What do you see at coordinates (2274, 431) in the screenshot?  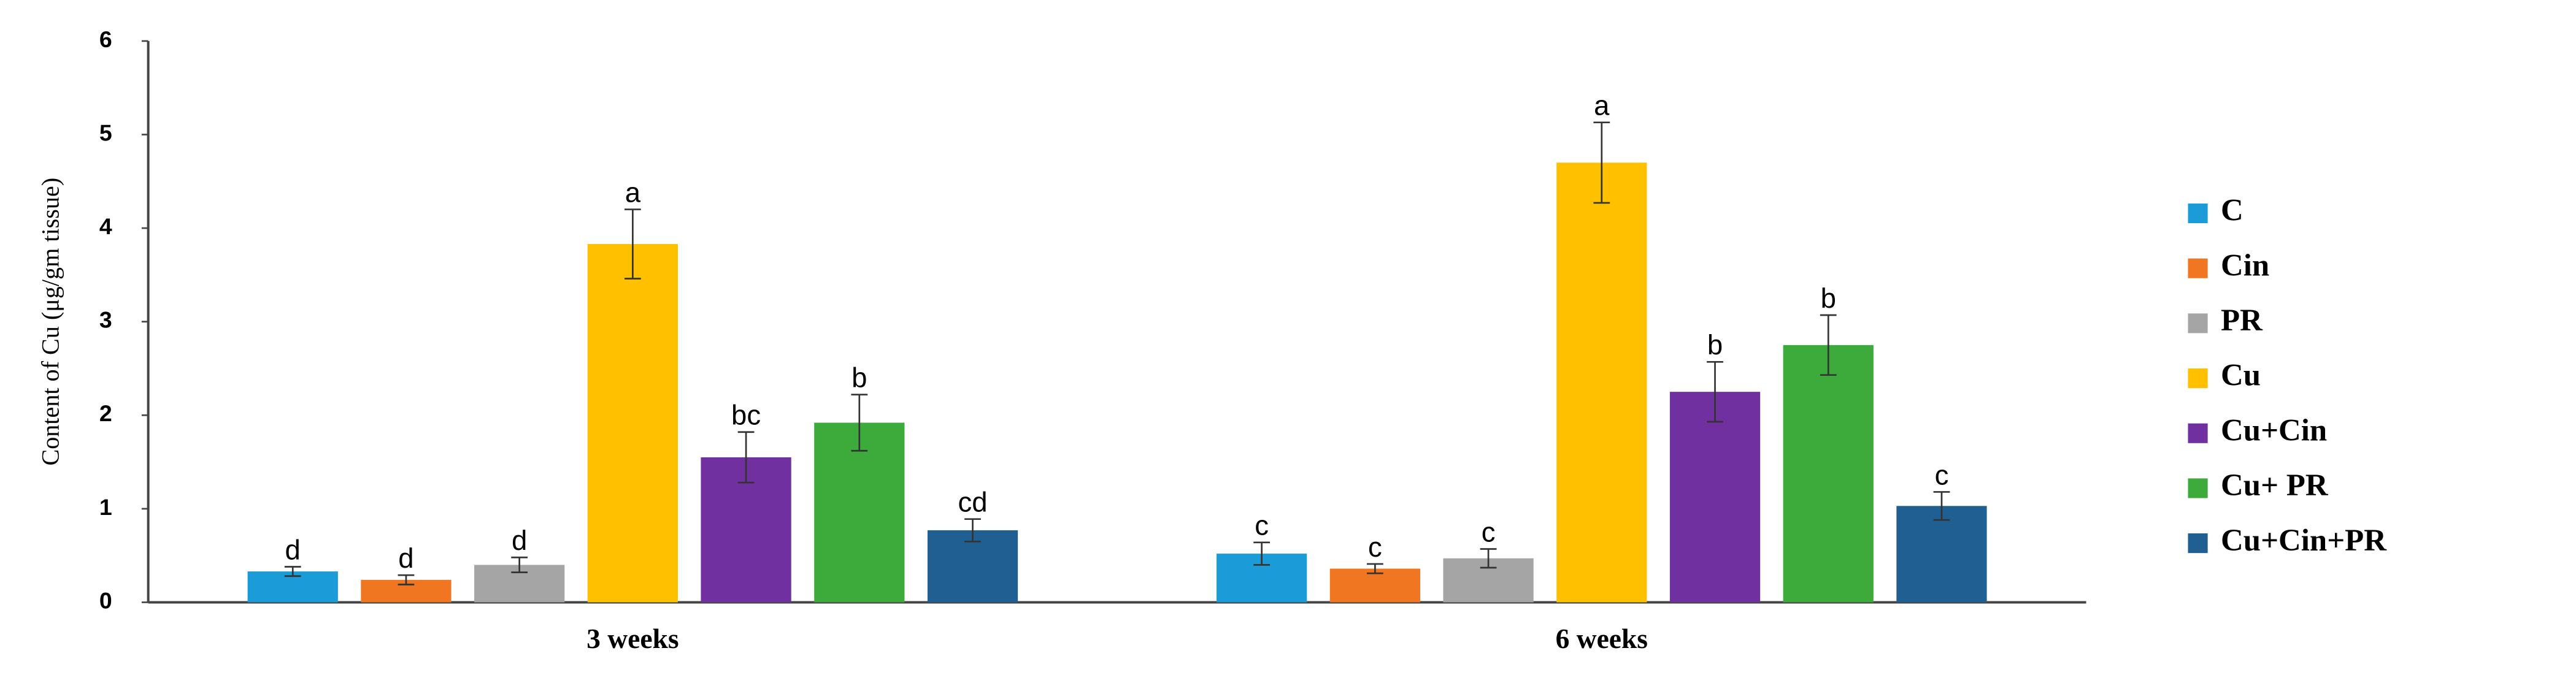 I see `legend-label: Cu+Cin` at bounding box center [2274, 431].